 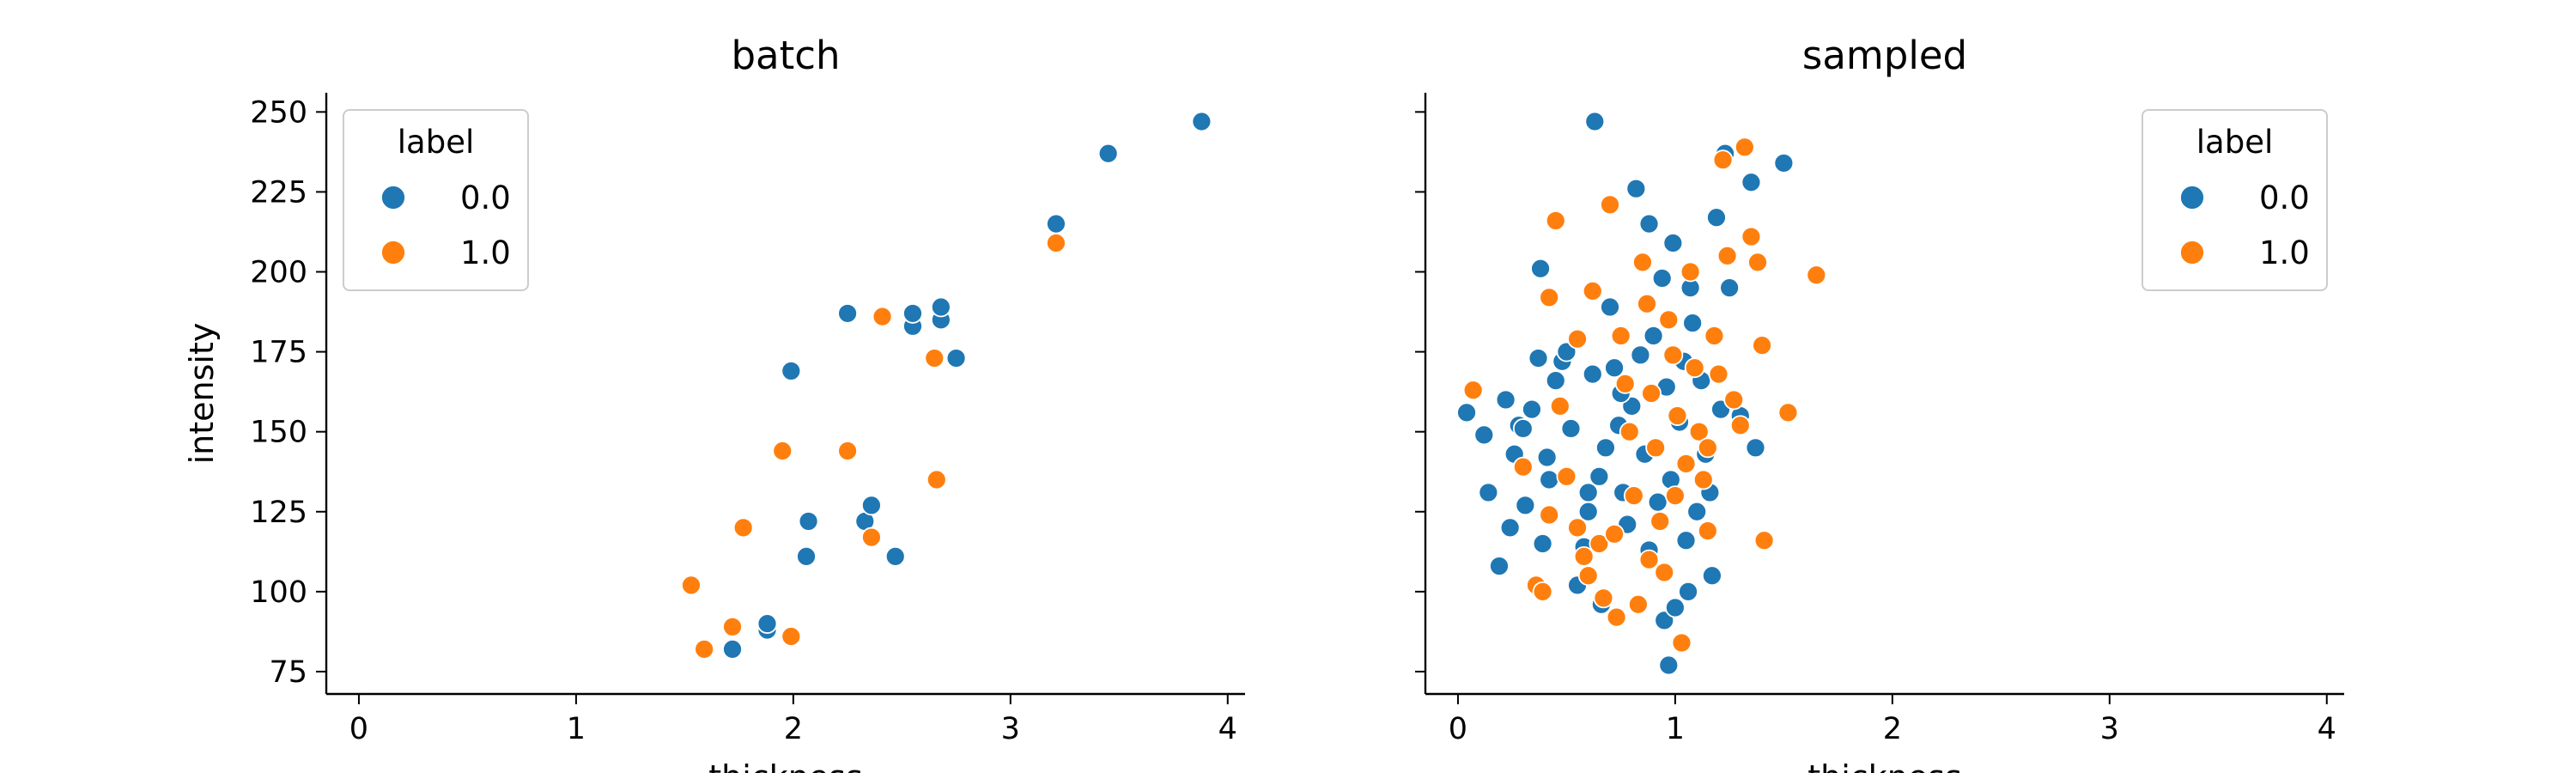 What do you see at coordinates (2235, 200) in the screenshot?
I see `legend: label 0.0 1.0` at bounding box center [2235, 200].